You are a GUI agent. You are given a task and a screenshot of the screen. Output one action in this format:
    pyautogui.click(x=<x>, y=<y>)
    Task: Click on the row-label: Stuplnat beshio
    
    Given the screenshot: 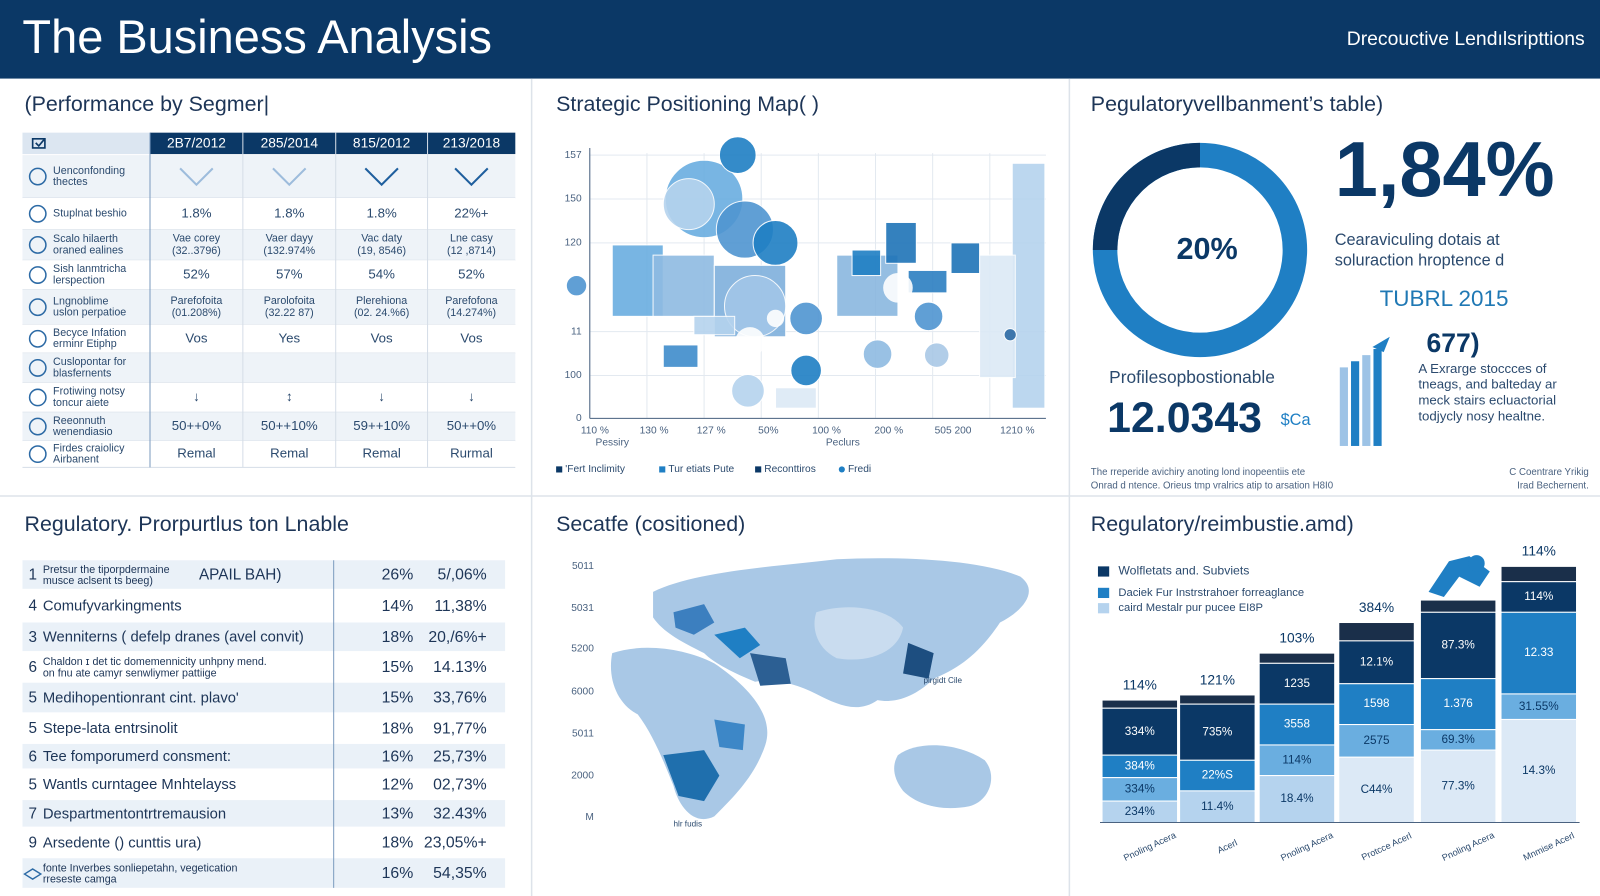 What is the action you would take?
    pyautogui.click(x=90, y=214)
    